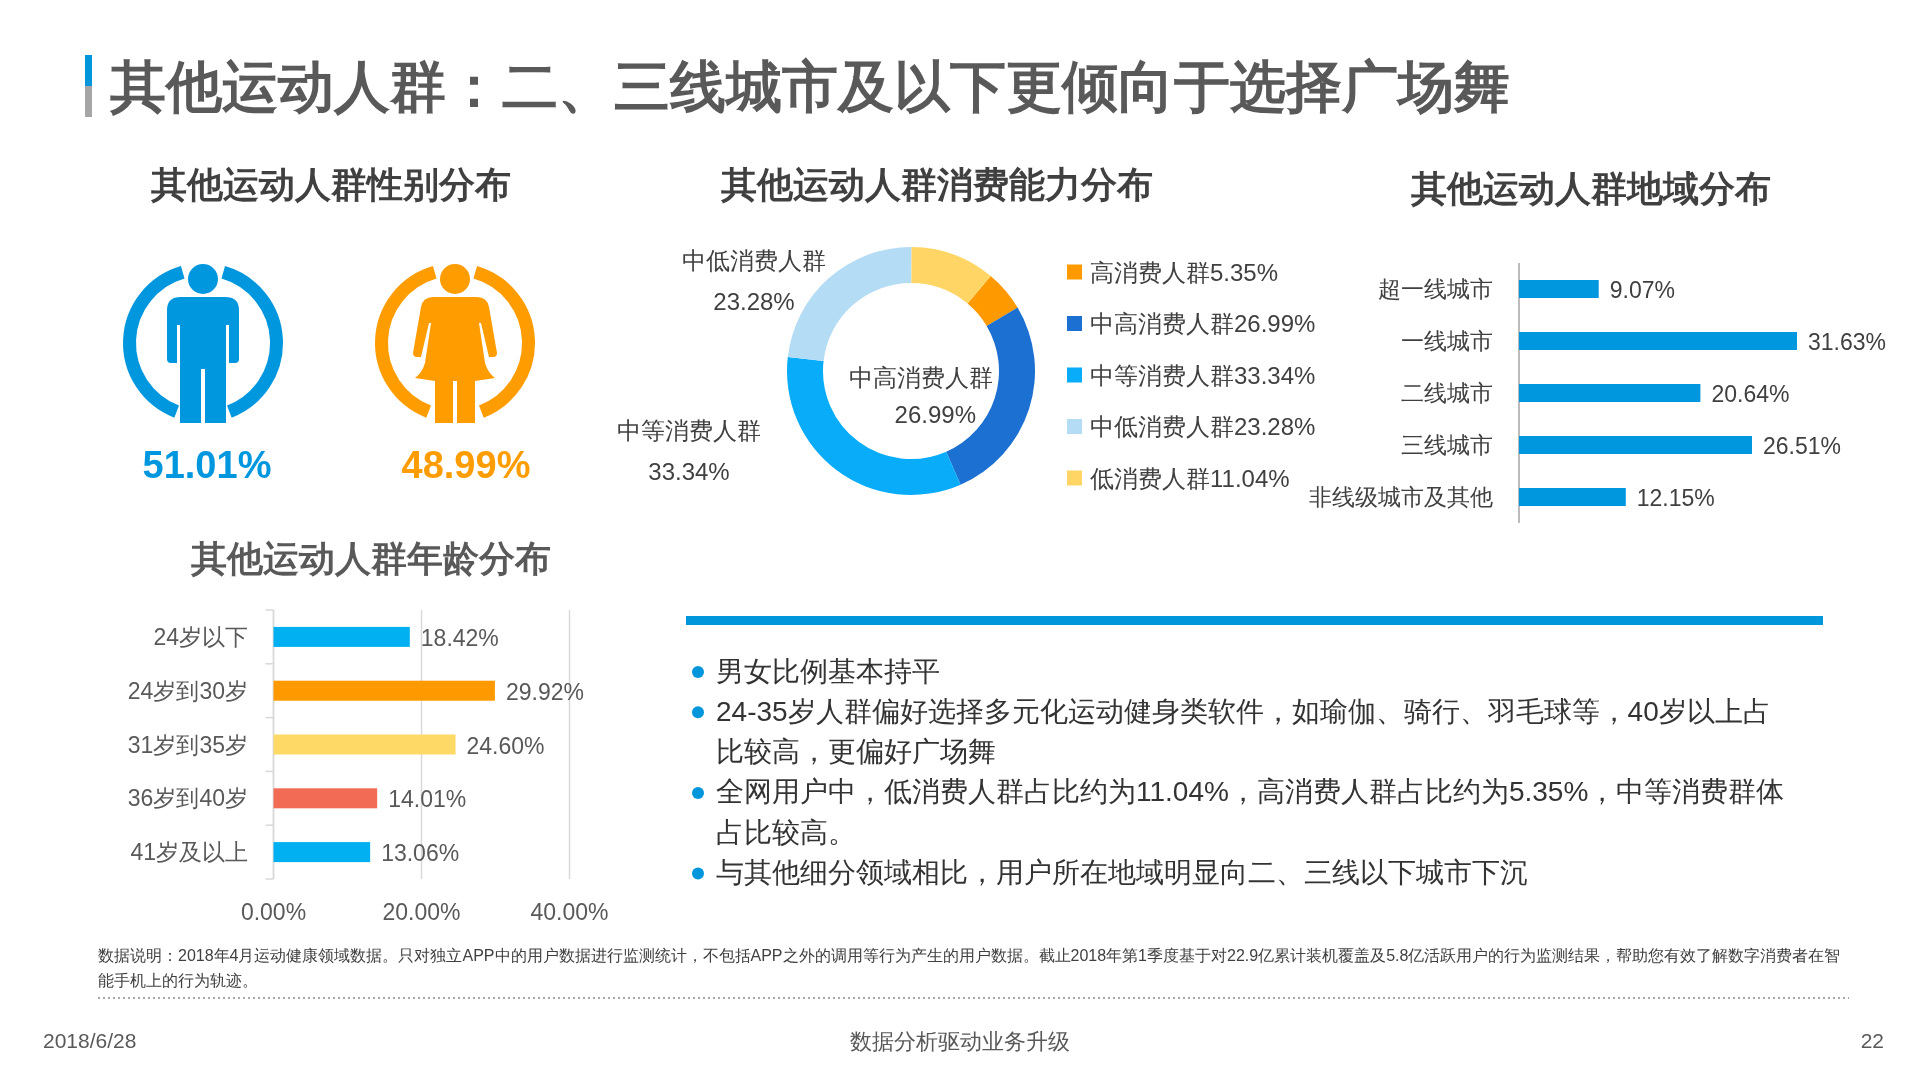 The height and width of the screenshot is (1080, 1920). Describe the element at coordinates (1447, 393) in the screenshot. I see `y-tick-label: 二线城市` at that location.